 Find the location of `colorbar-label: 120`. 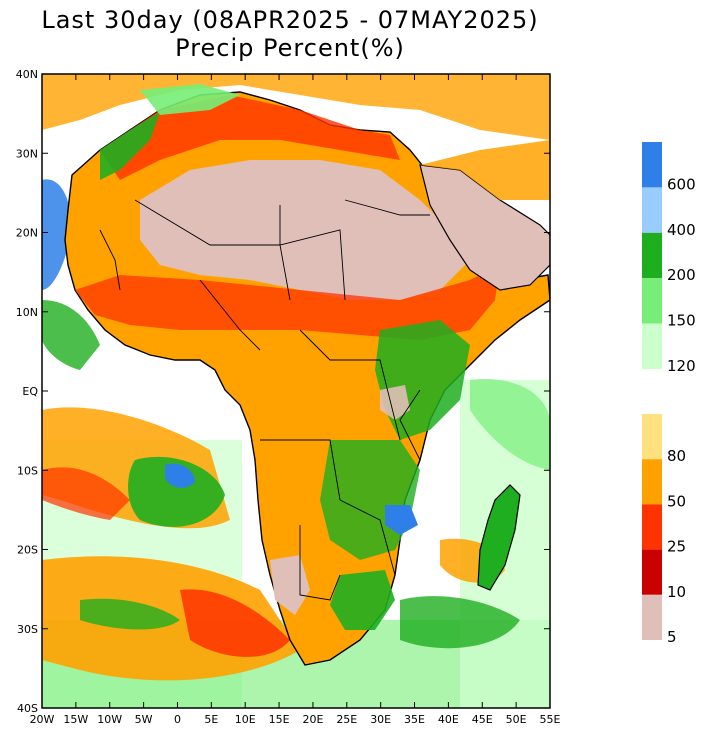

colorbar-label: 120 is located at coordinates (681, 366).